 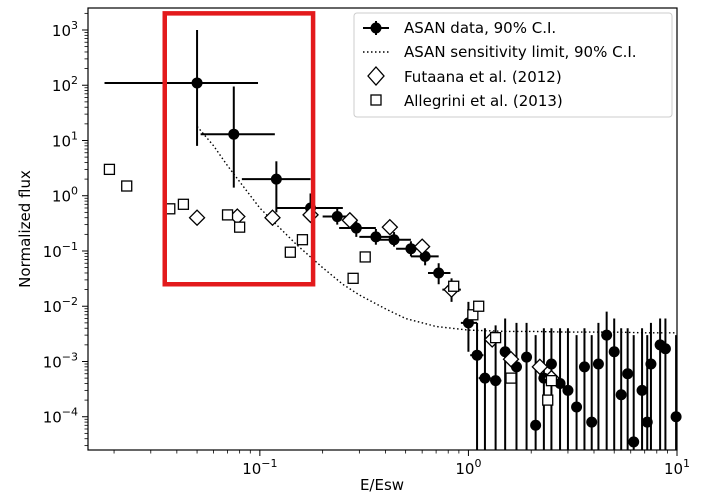 What do you see at coordinates (376, 28) in the screenshot?
I see `legend-marker-asan-data` at bounding box center [376, 28].